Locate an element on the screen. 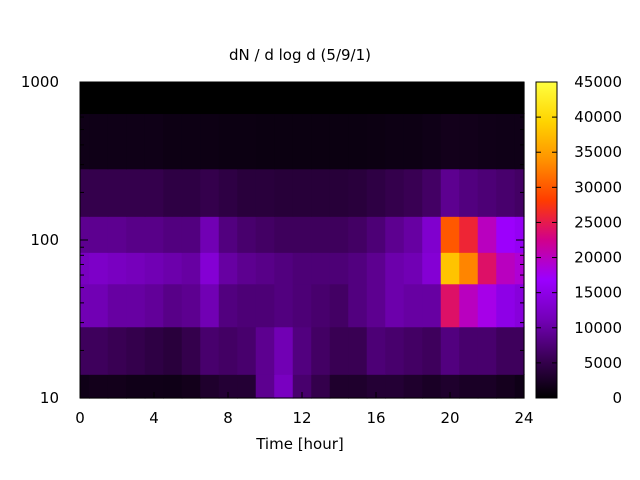 Image resolution: width=640 pixels, height=480 pixels. colorbar-tick-label: 30000 is located at coordinates (598, 187).